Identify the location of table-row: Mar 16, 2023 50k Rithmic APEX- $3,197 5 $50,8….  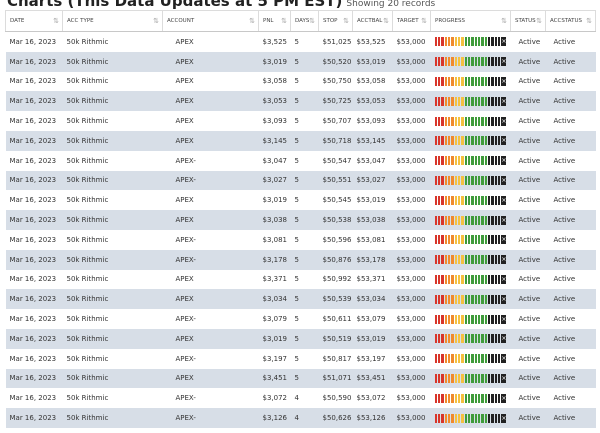
(301, 359).